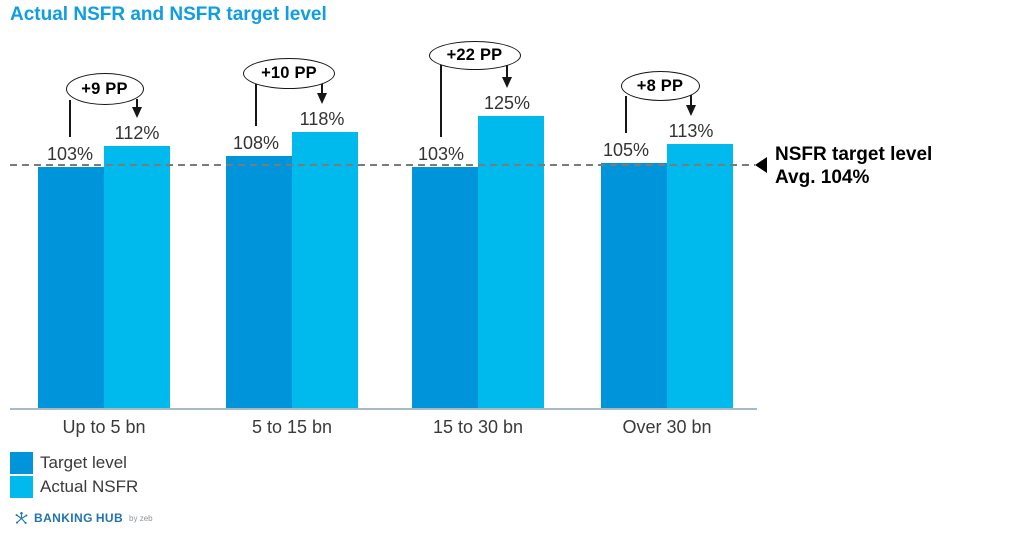 Image resolution: width=1024 pixels, height=533 pixels. Describe the element at coordinates (383, 409) in the screenshot. I see `x-axis-line` at that location.